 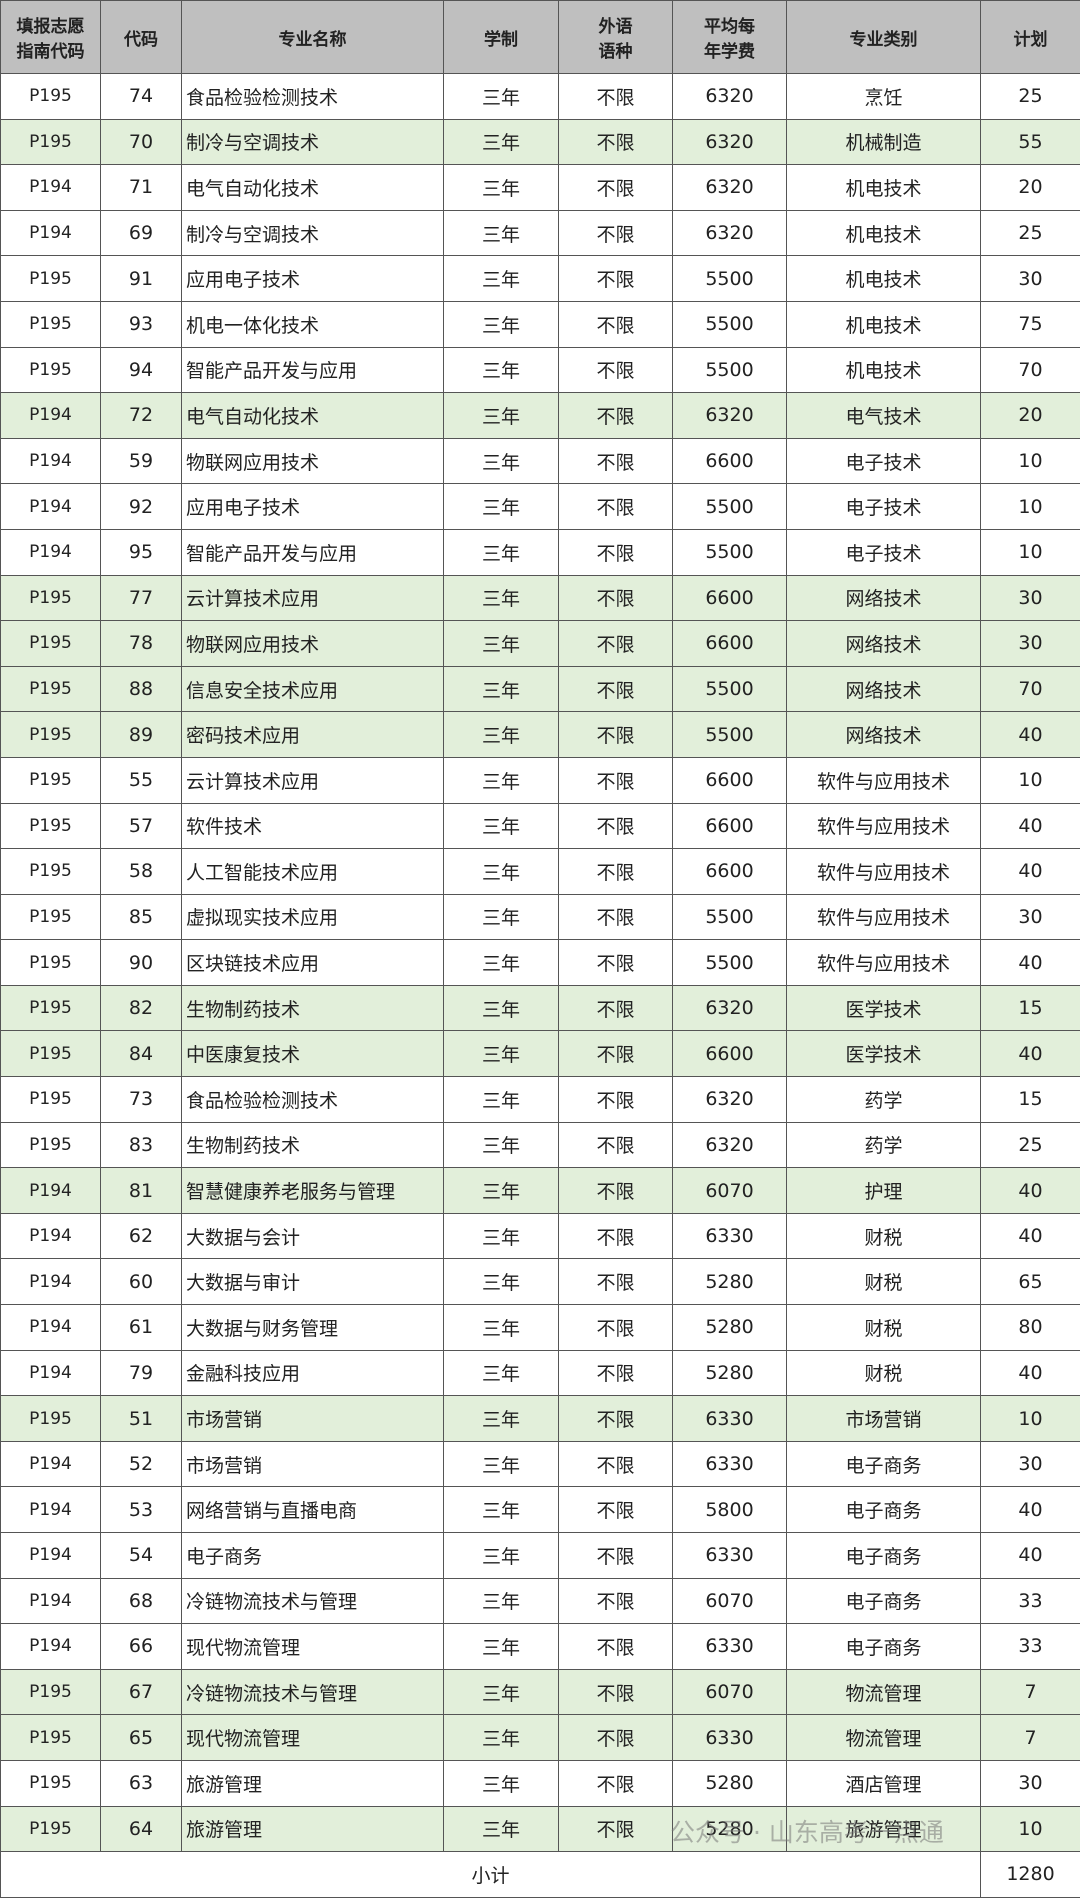 What do you see at coordinates (884, 1191) in the screenshot?
I see `cell: 护理` at bounding box center [884, 1191].